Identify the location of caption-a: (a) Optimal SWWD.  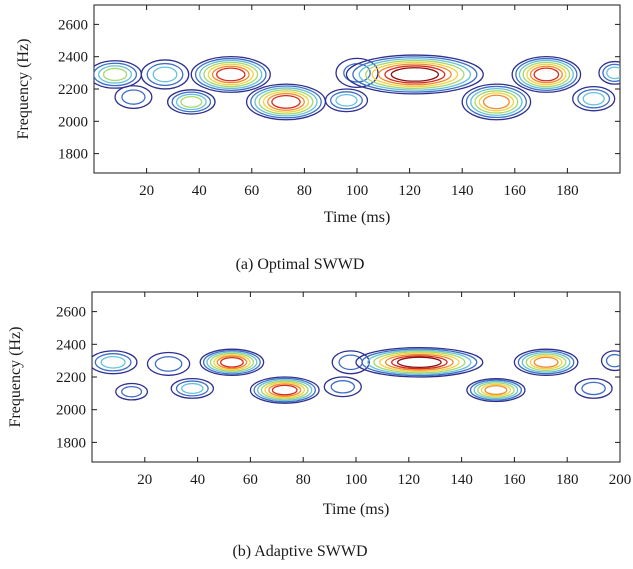
(300, 264).